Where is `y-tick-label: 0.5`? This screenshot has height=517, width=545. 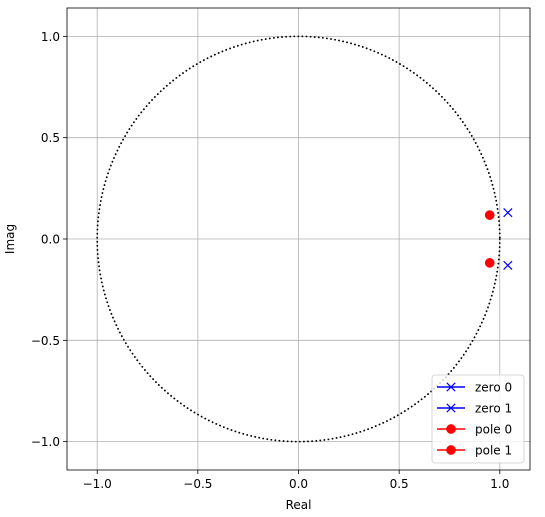 y-tick-label: 0.5 is located at coordinates (50, 138).